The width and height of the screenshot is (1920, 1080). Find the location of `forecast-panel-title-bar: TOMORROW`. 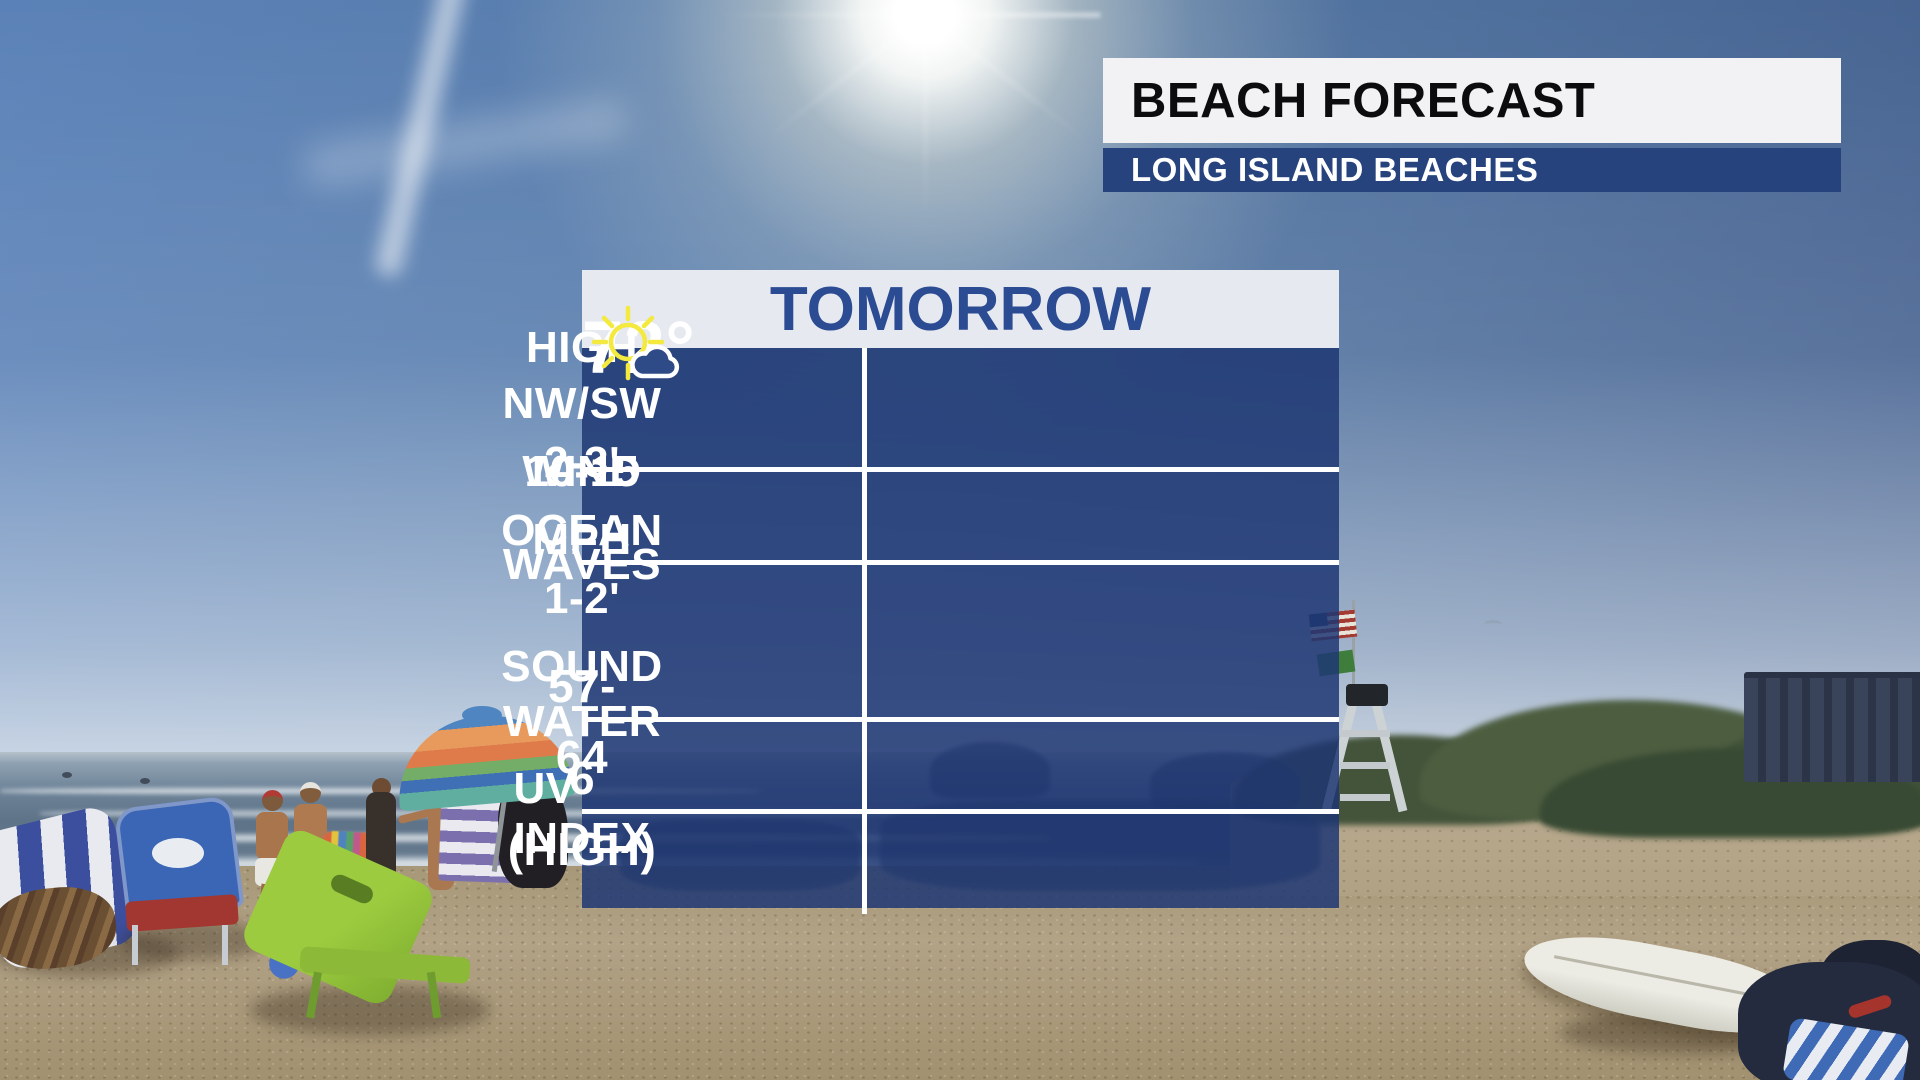

forecast-panel-title-bar: TOMORROW is located at coordinates (960, 309).